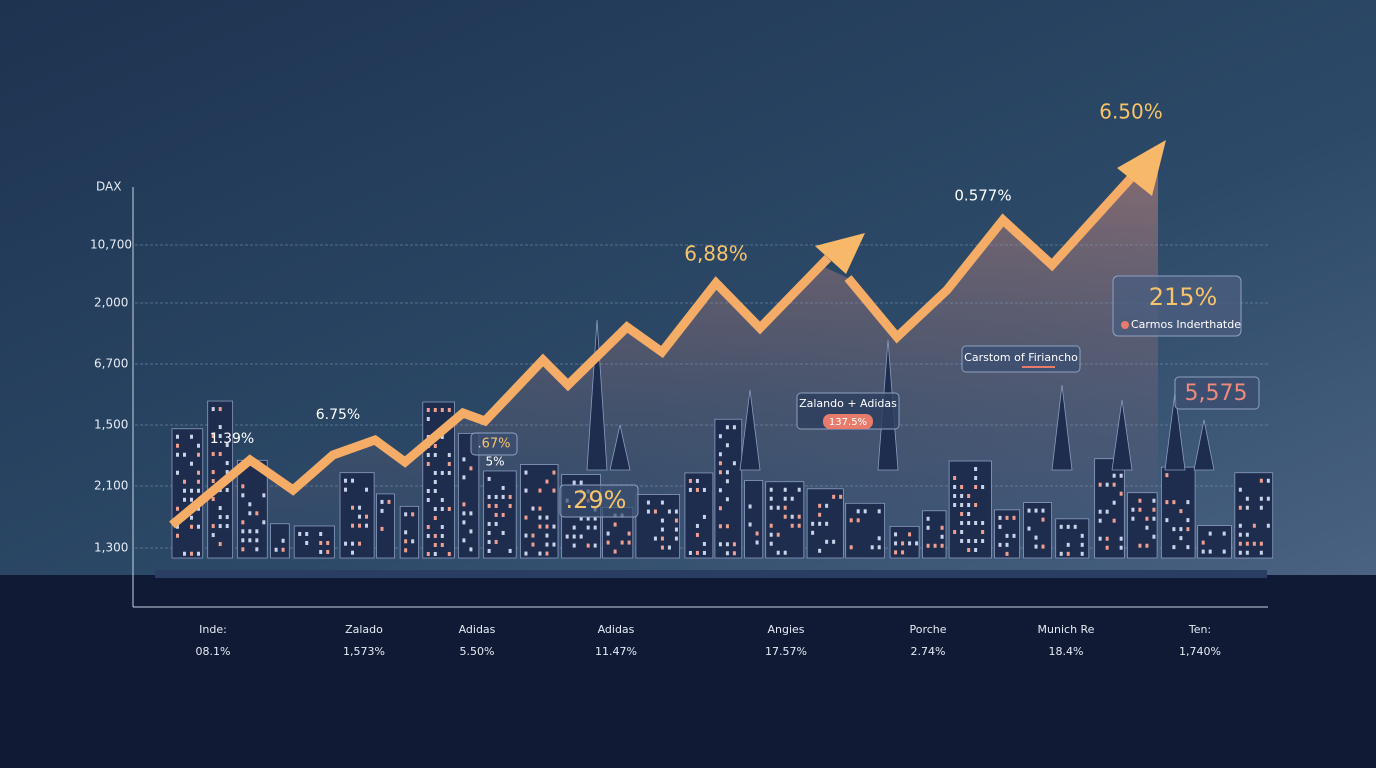 Image resolution: width=1376 pixels, height=768 pixels. Describe the element at coordinates (596, 500) in the screenshot. I see `annotation: .29%` at that location.